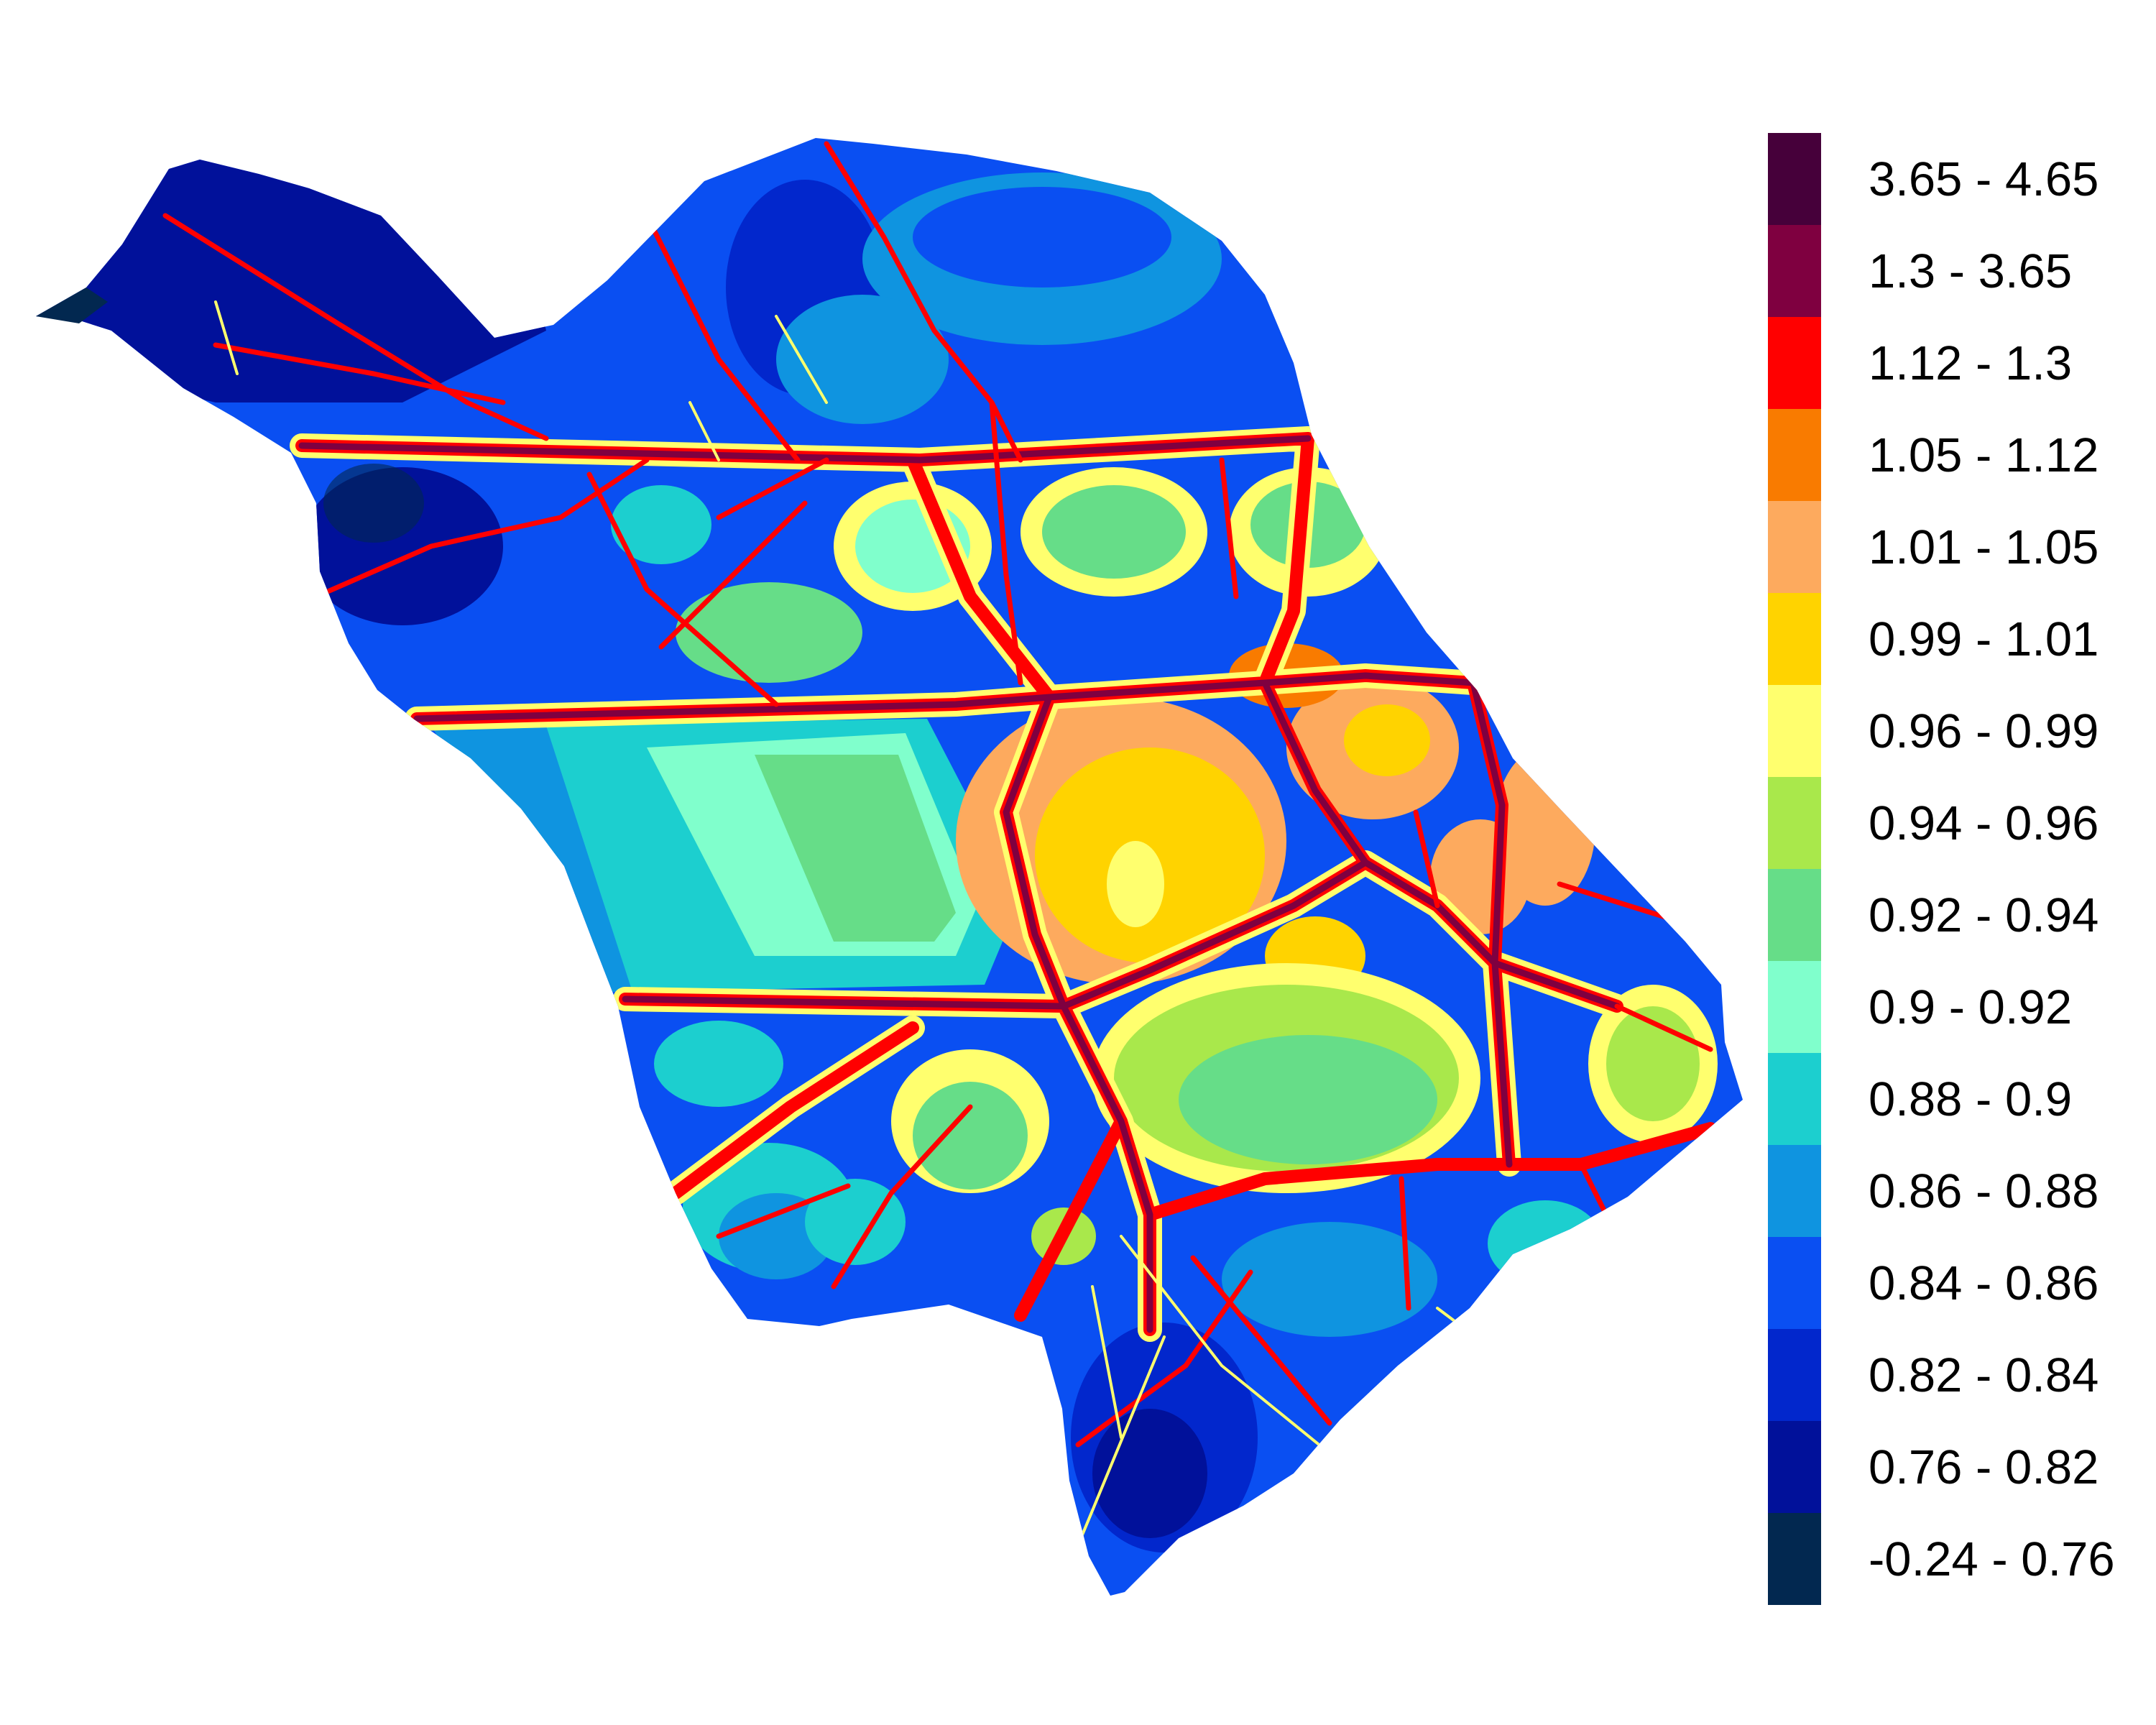  I want to click on zone-center-spot, so click(1136, 884).